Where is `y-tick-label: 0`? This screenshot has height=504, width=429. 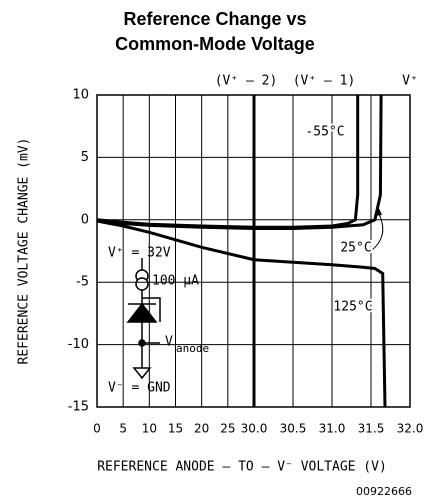
y-tick-label: 0 is located at coordinates (85, 219).